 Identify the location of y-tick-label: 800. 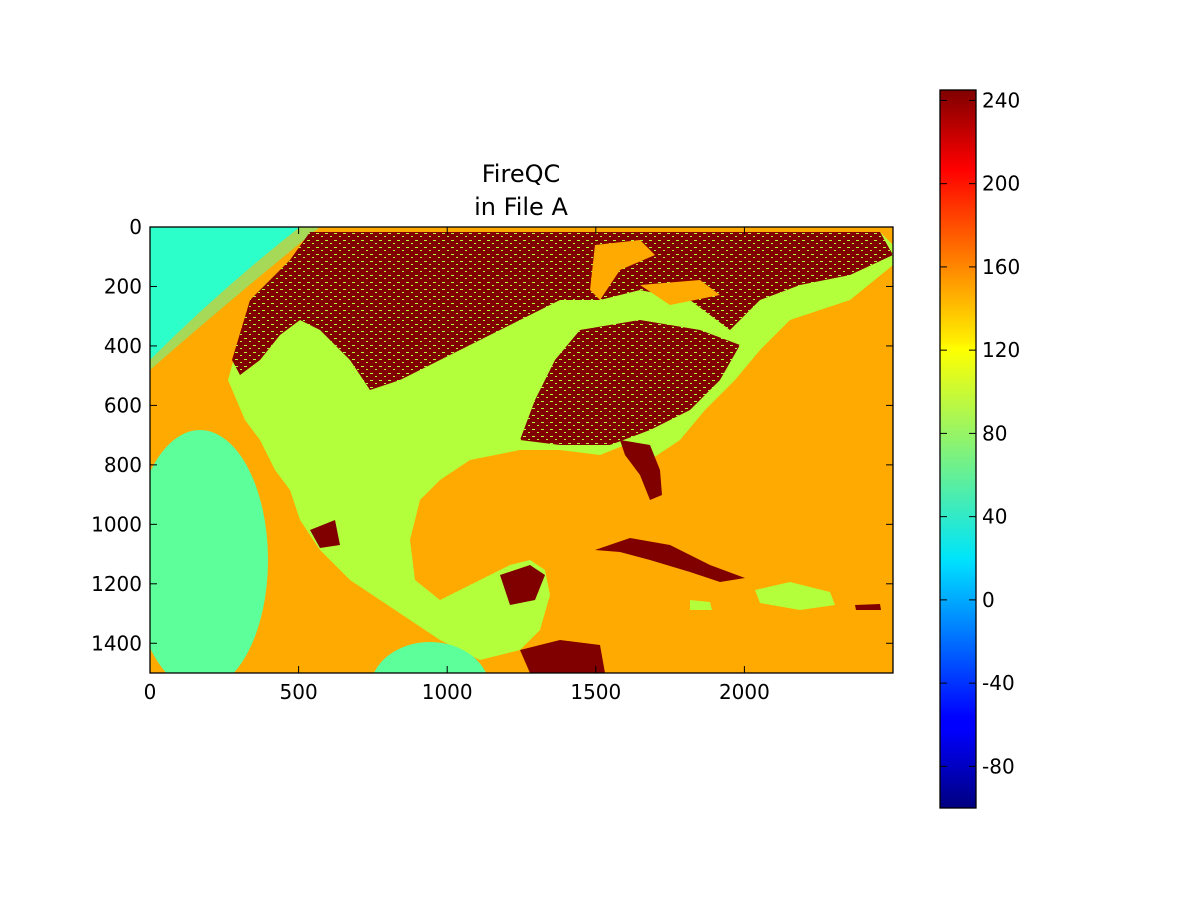
(123, 465).